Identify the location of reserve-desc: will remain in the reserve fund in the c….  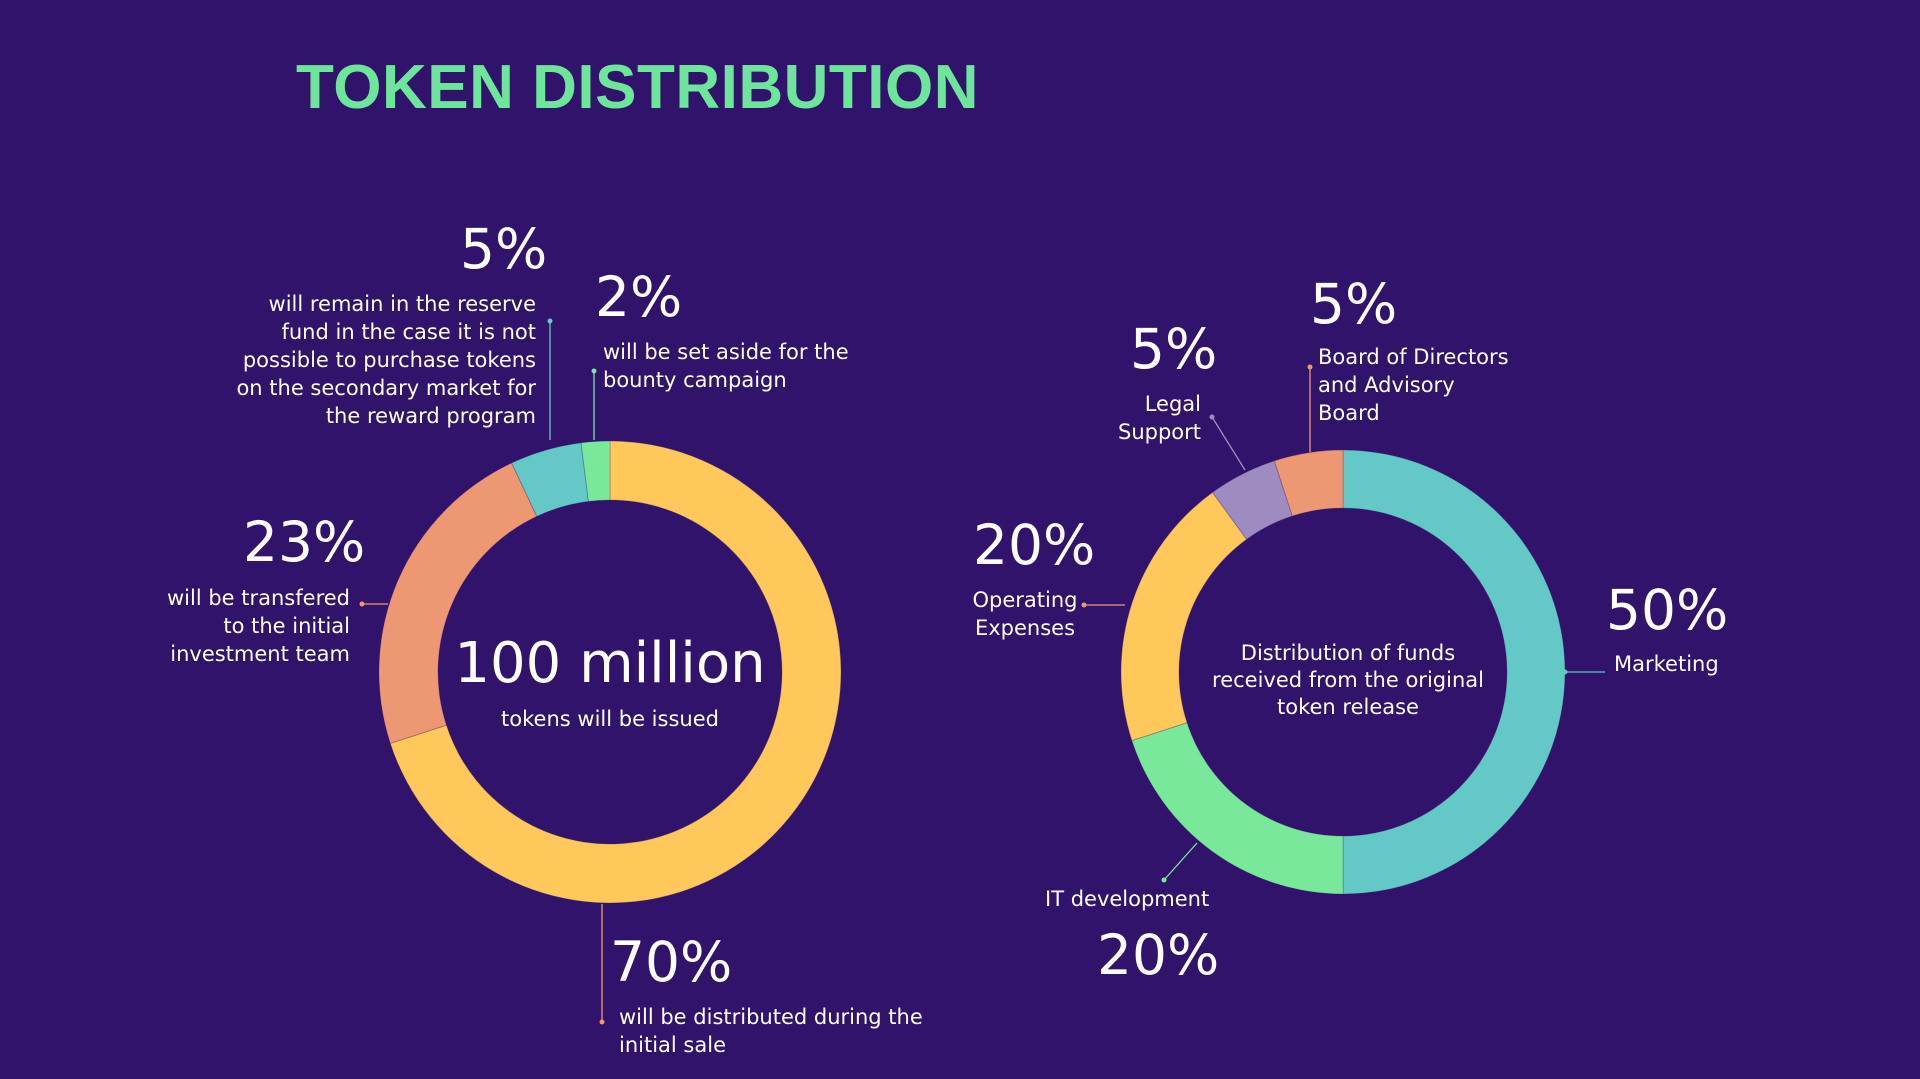
(386, 360).